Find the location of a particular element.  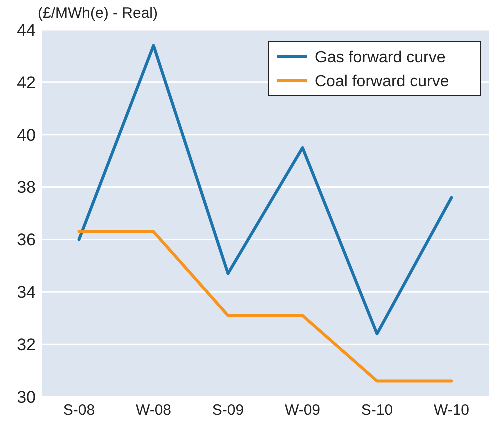

y-tick-label: 30 is located at coordinates (26, 397).